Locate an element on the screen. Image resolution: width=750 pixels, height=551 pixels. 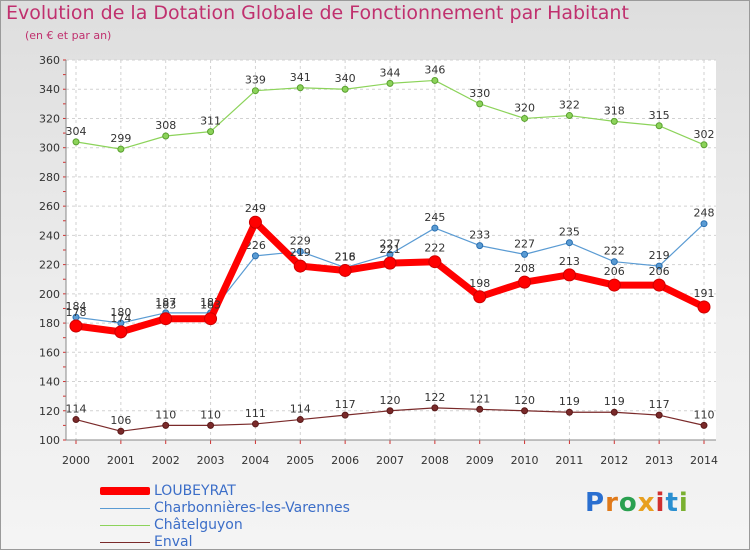
x-tick-label: 2000 is located at coordinates (76, 460).